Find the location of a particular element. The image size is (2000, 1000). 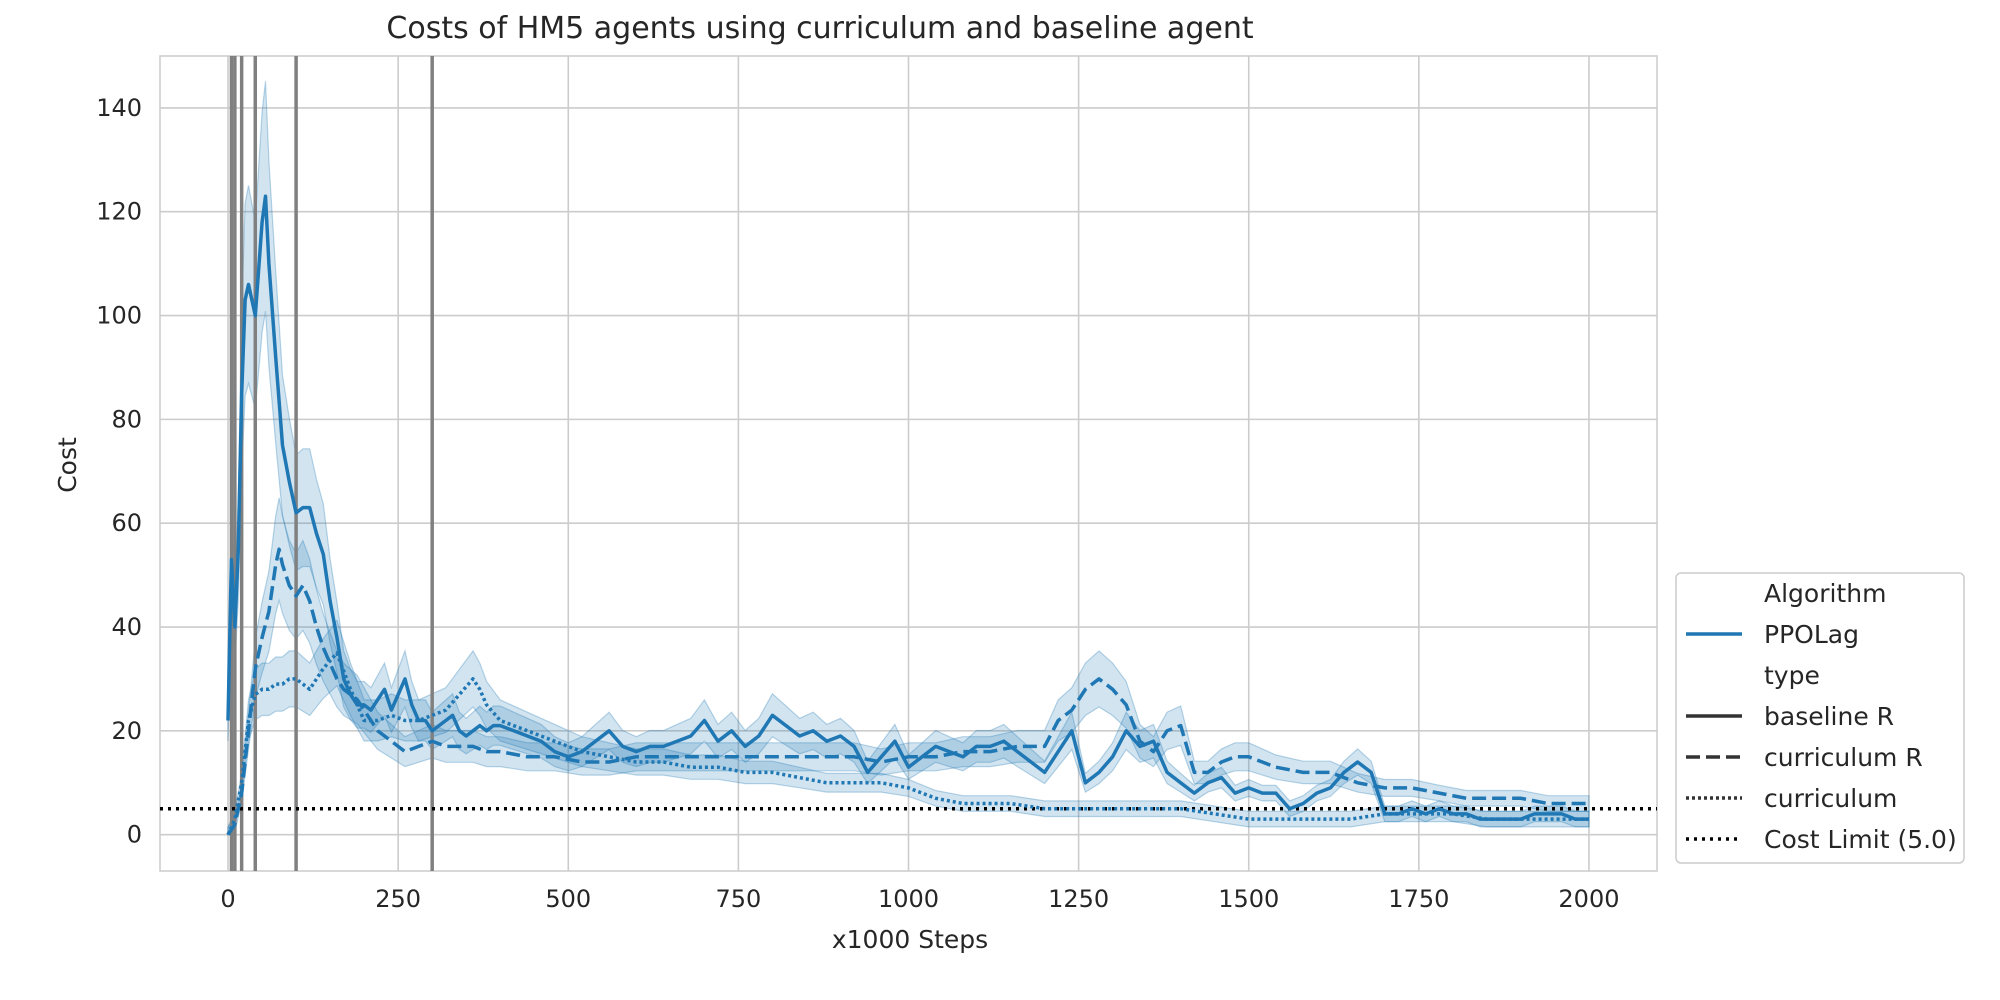

y-tick-label: 20 is located at coordinates (126, 731).